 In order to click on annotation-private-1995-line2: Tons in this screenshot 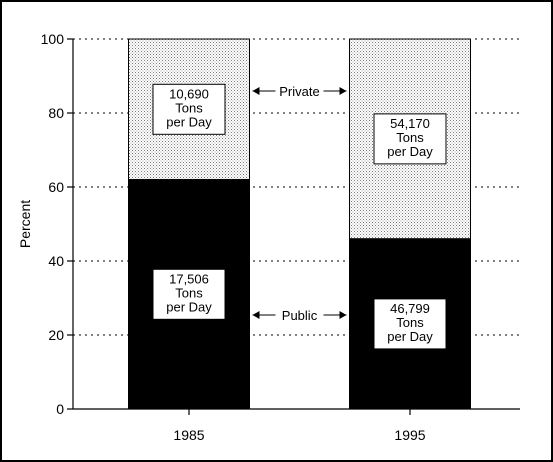, I will do `click(410, 137)`.